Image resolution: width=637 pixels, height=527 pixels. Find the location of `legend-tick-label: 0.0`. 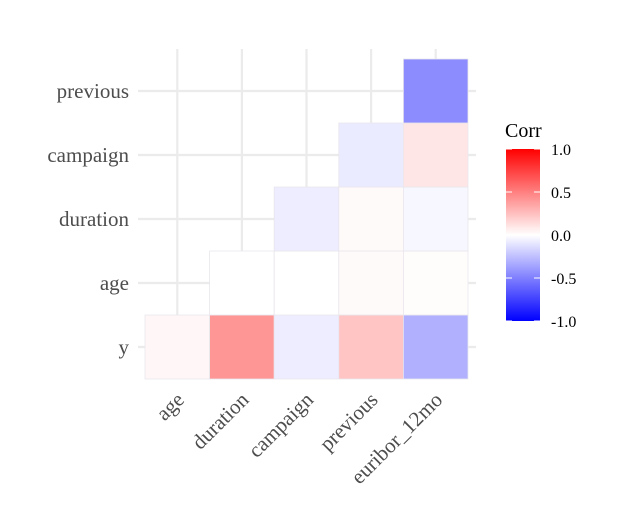

legend-tick-label: 0.0 is located at coordinates (561, 236).